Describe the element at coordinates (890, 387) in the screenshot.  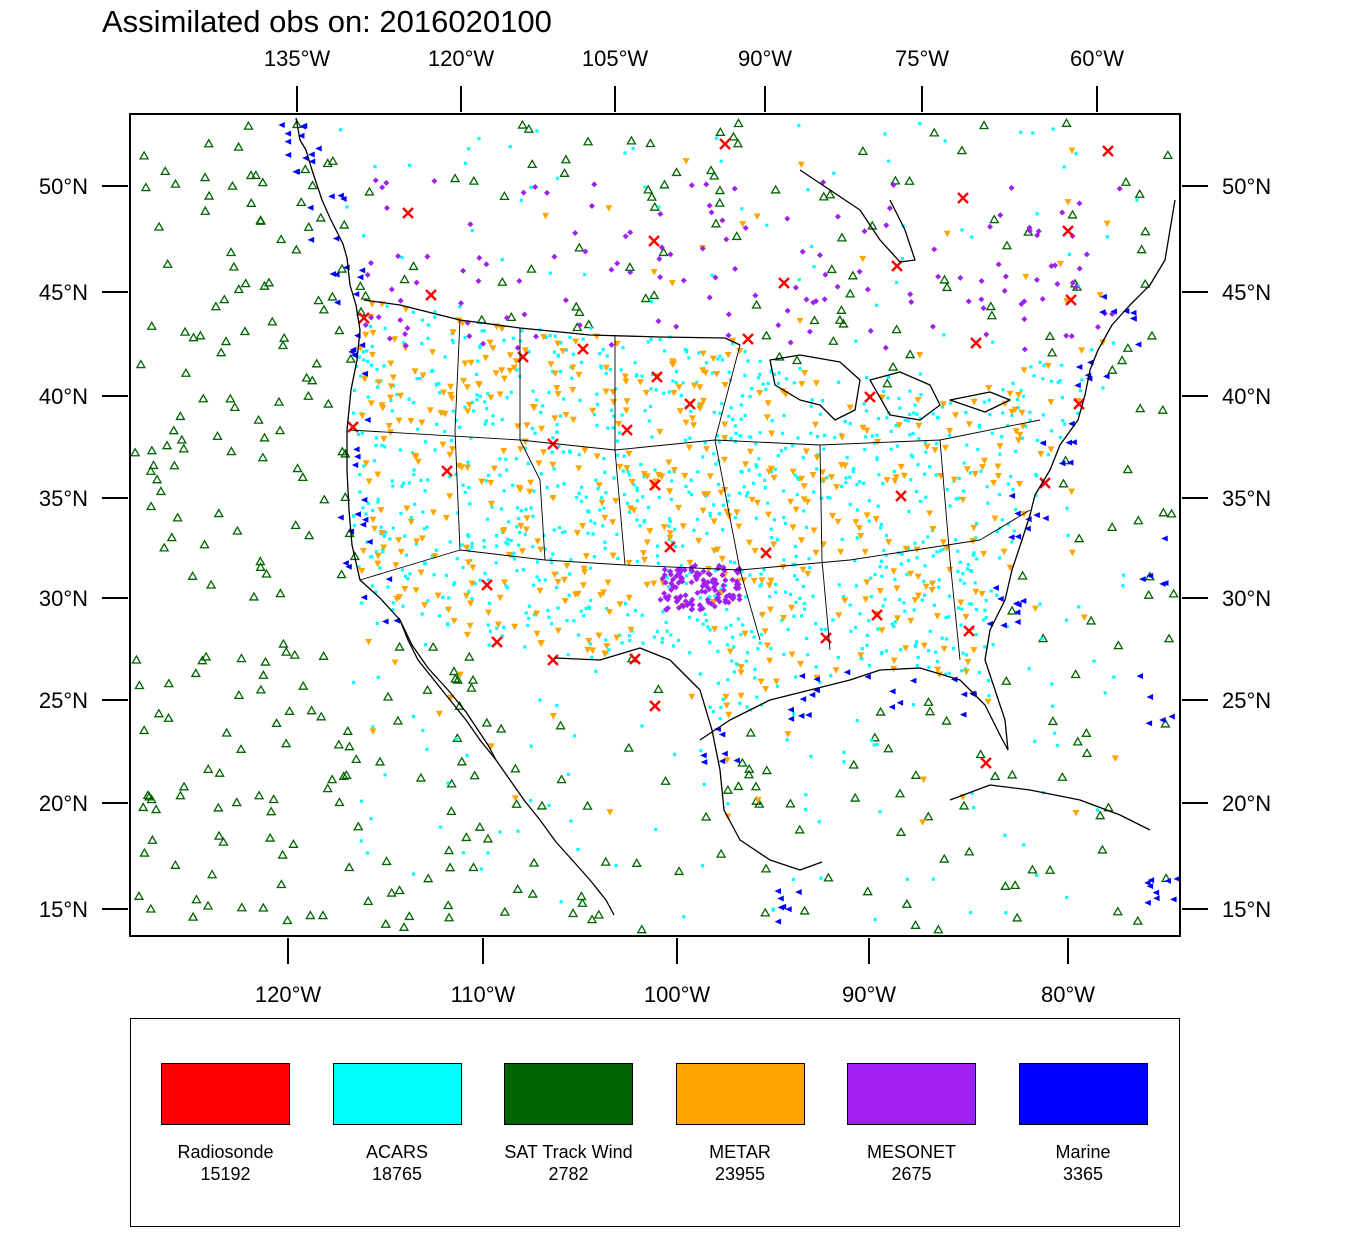
I see `great-lakes` at that location.